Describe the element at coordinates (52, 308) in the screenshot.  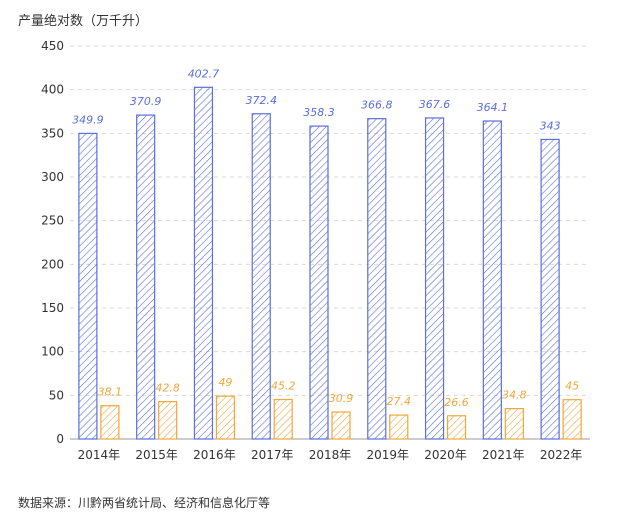
I see `y-tick-label: 150` at that location.